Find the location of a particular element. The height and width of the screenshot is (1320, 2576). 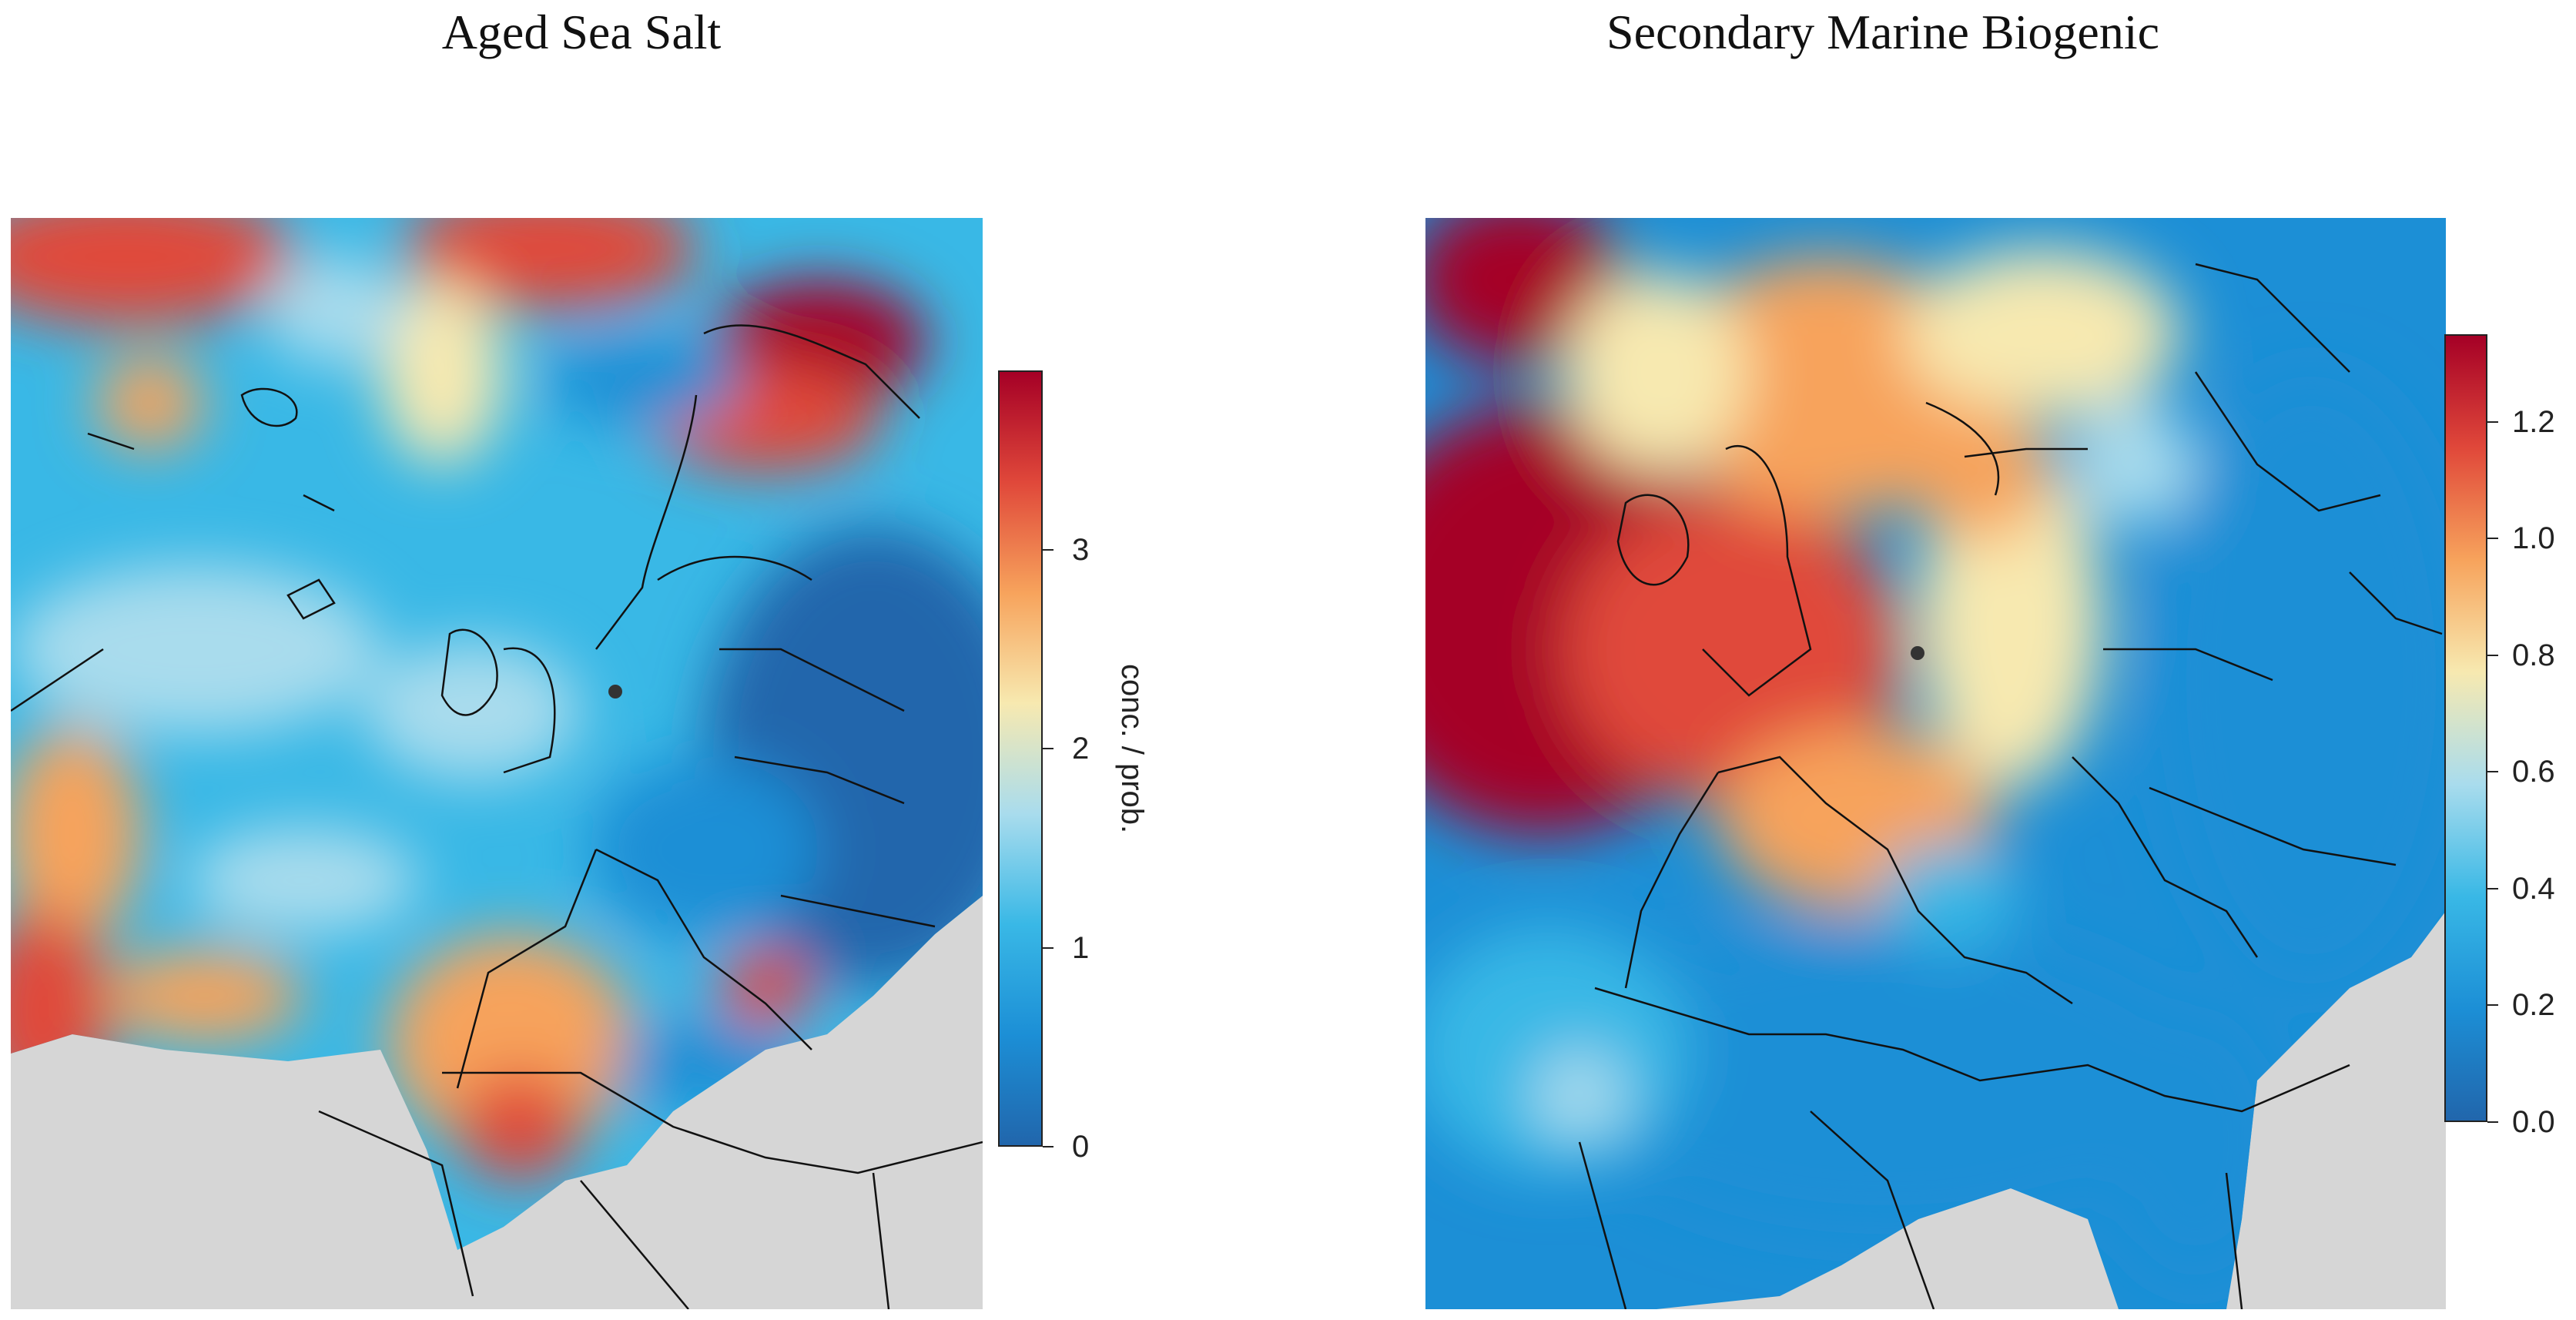

colorbar-tick-label: 0.2 is located at coordinates (2533, 1005).